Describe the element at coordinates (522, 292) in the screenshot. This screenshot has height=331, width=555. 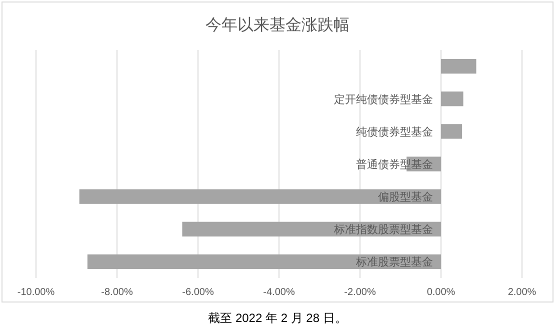
I see `x-tick-label: 2.00%` at that location.